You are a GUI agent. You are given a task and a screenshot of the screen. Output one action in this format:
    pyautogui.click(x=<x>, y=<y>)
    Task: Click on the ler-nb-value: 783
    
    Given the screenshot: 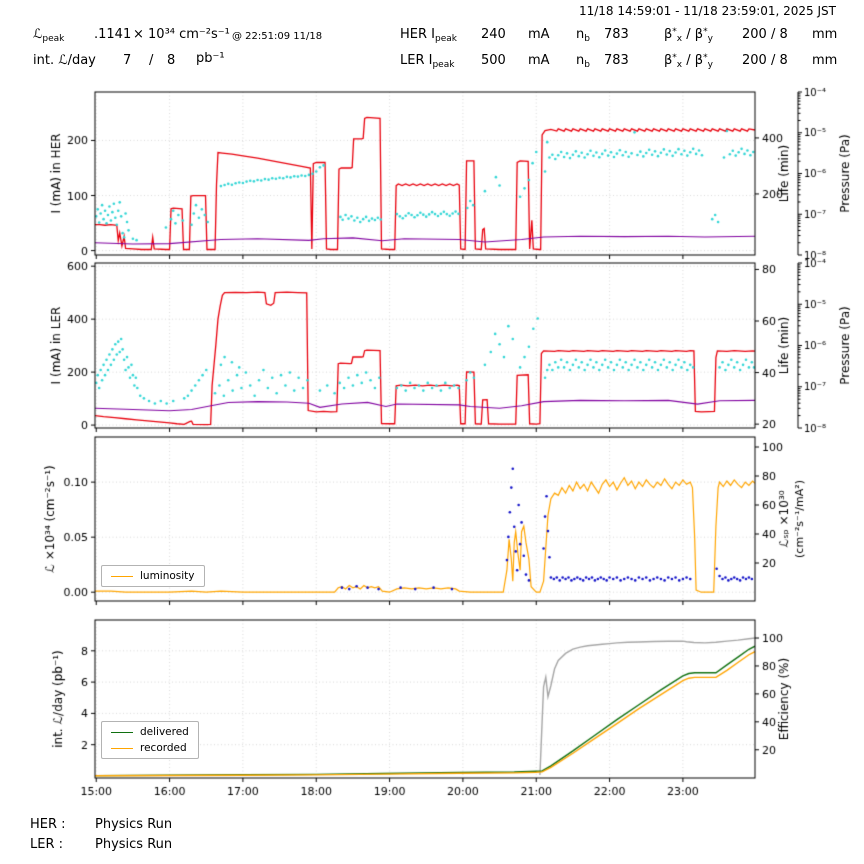 What is the action you would take?
    pyautogui.click(x=616, y=60)
    